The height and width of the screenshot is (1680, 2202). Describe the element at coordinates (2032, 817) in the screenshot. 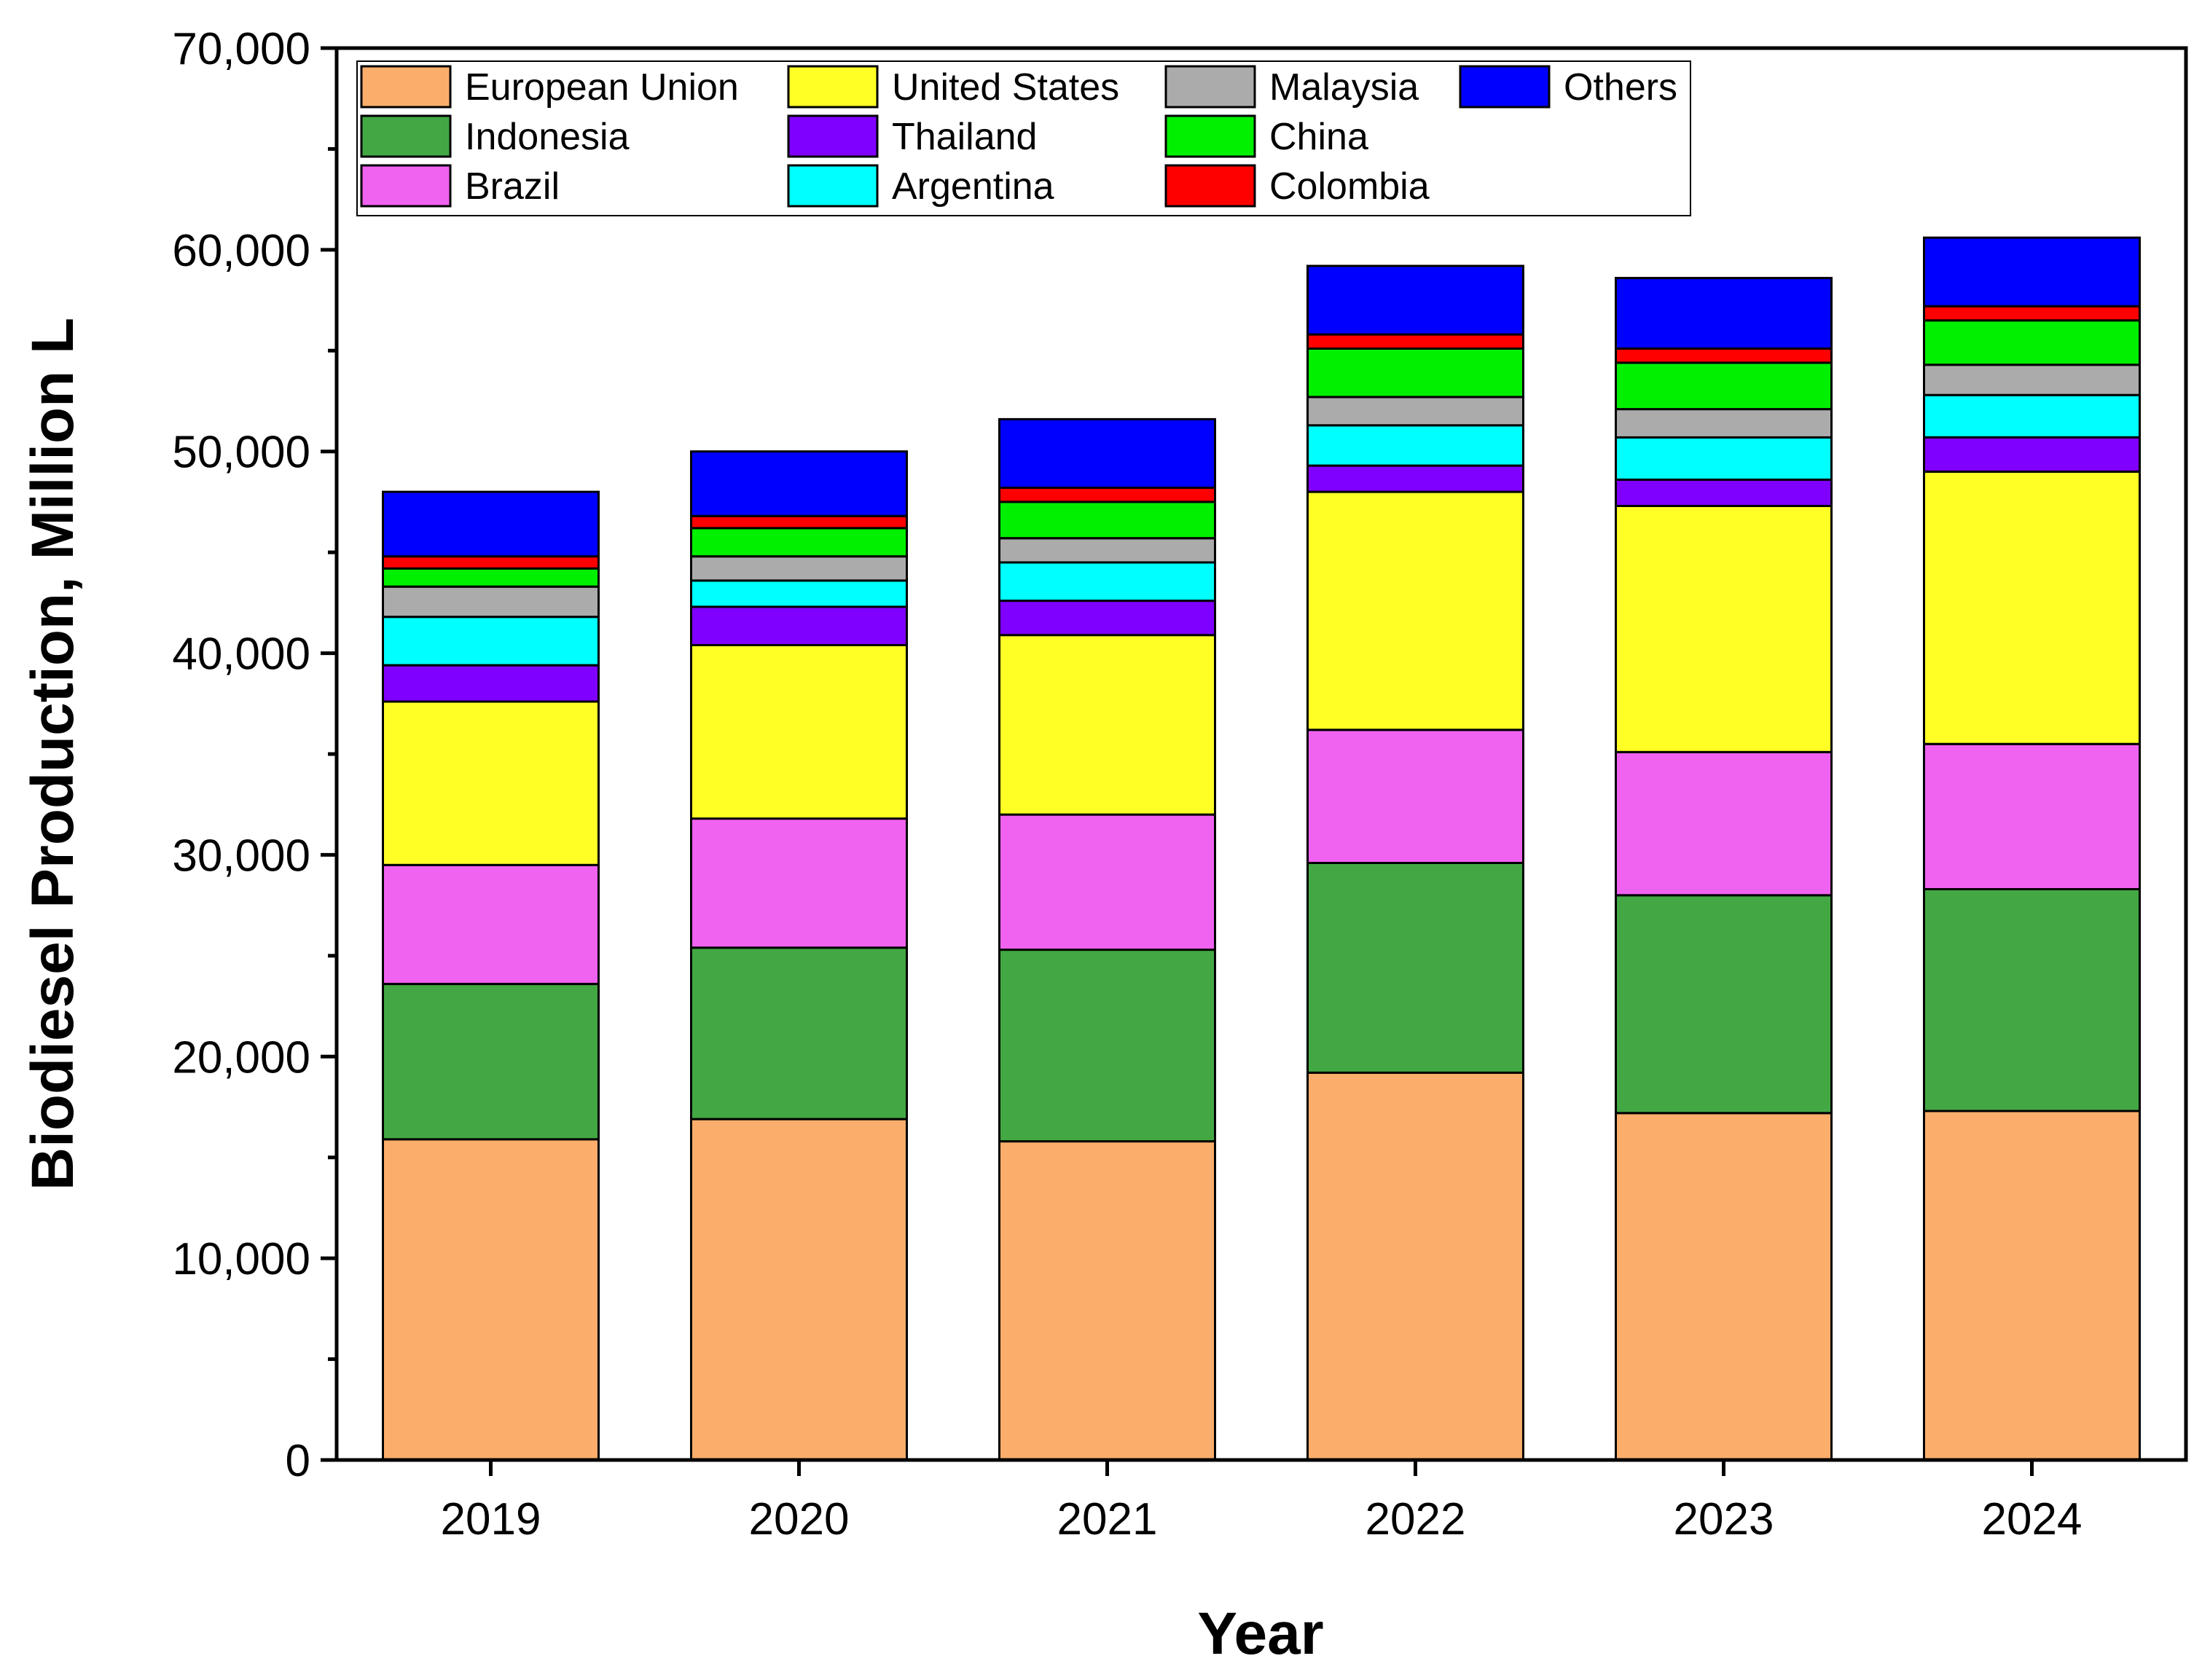

I see `bar-2024-brazil` at that location.